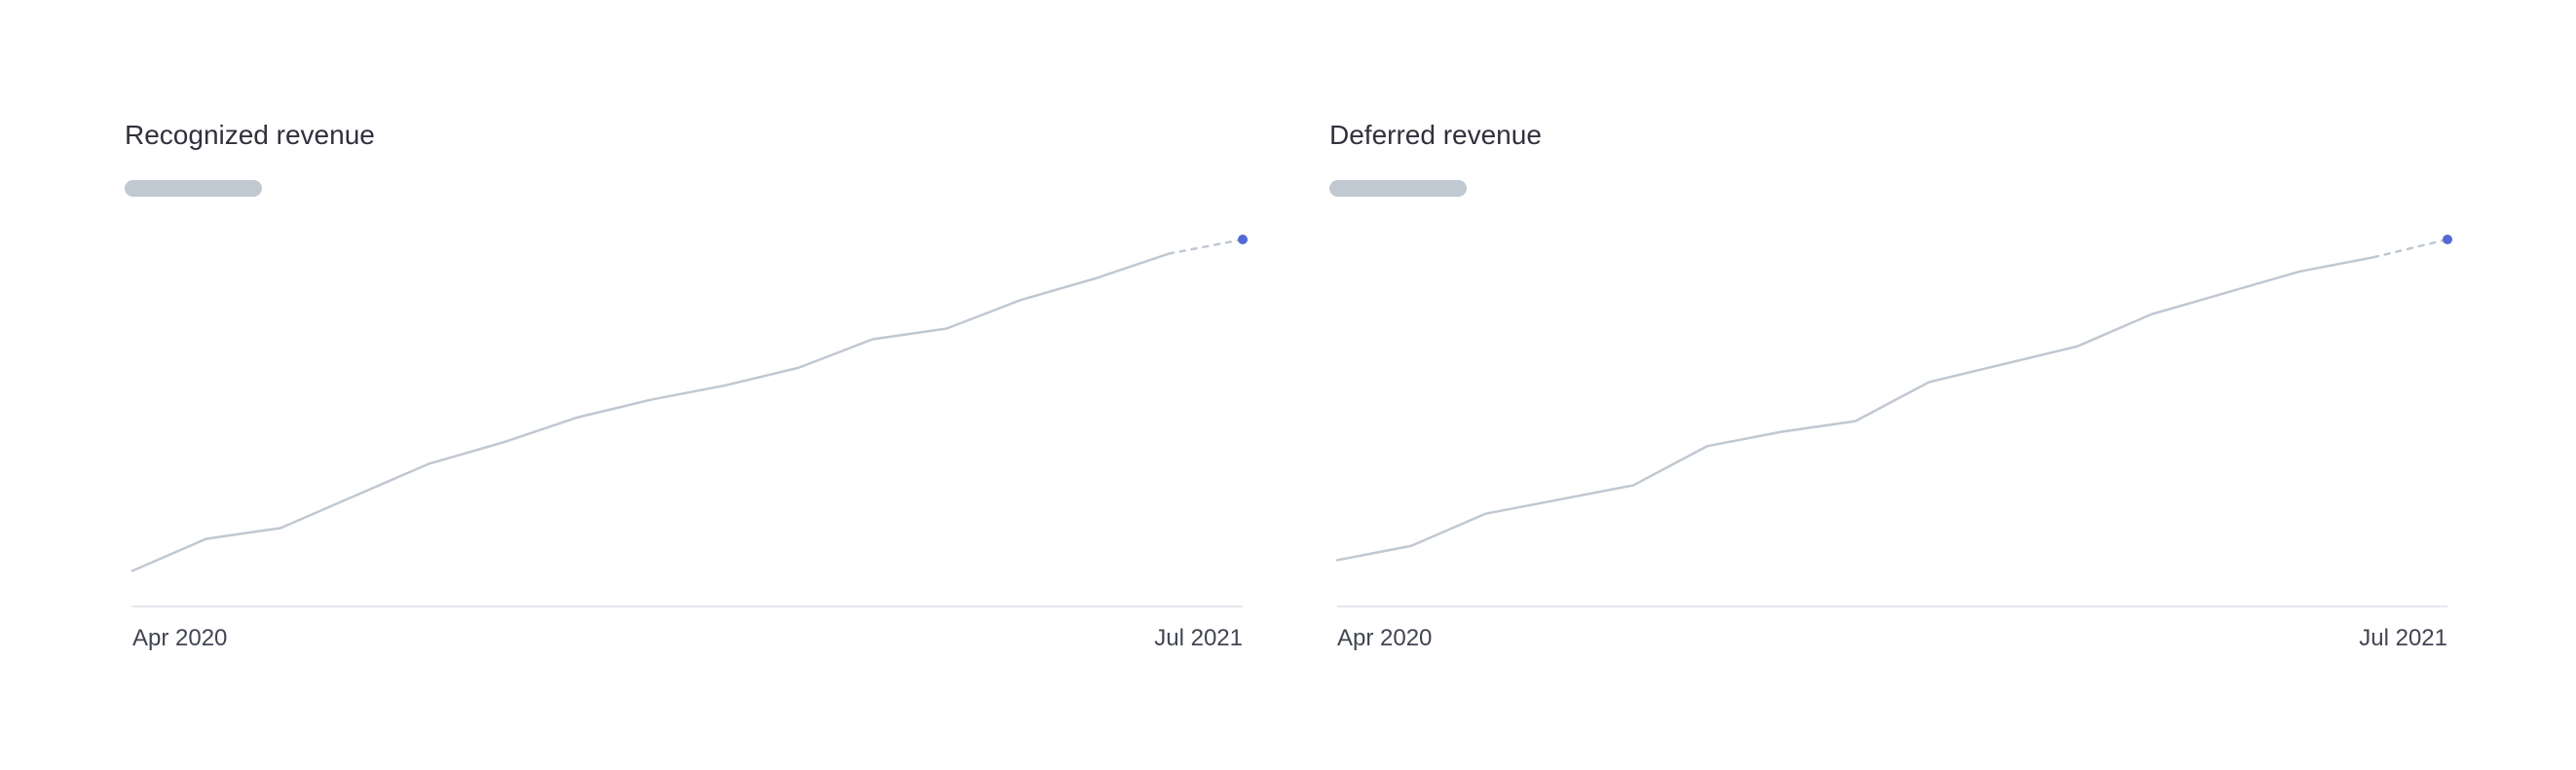  What do you see at coordinates (1435, 135) in the screenshot?
I see `chart-title: Deferred revenue` at bounding box center [1435, 135].